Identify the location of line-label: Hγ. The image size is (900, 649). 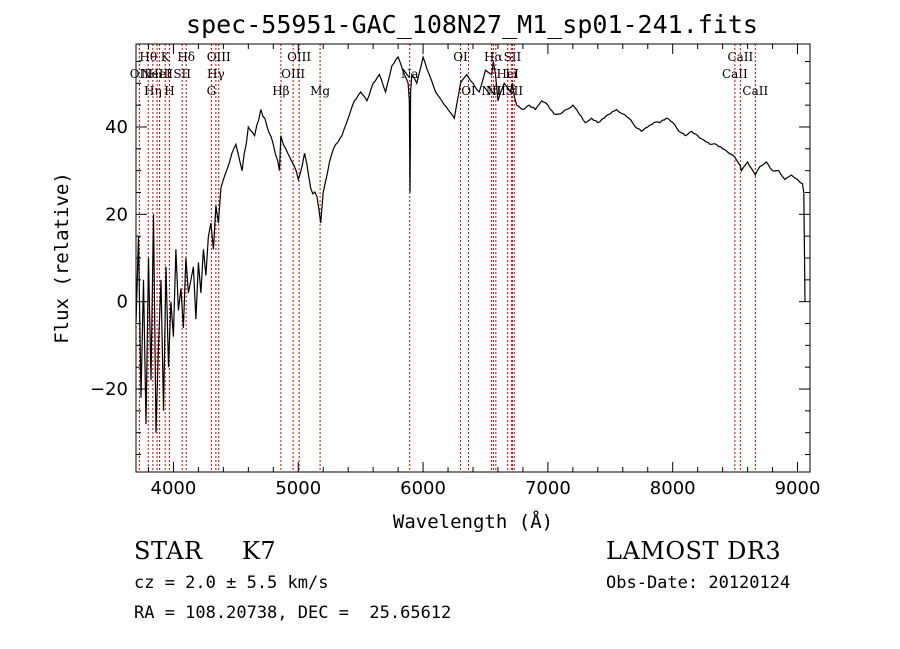
(216, 74).